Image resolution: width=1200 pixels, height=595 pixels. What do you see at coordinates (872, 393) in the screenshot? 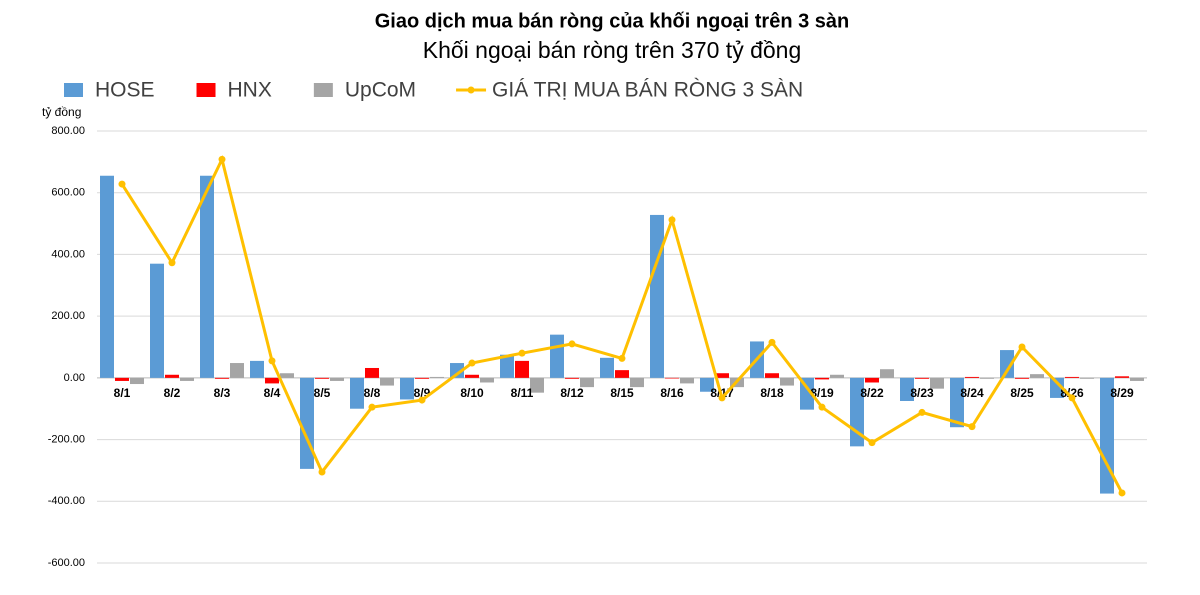
I see `x-tick-label: 8/22` at bounding box center [872, 393].